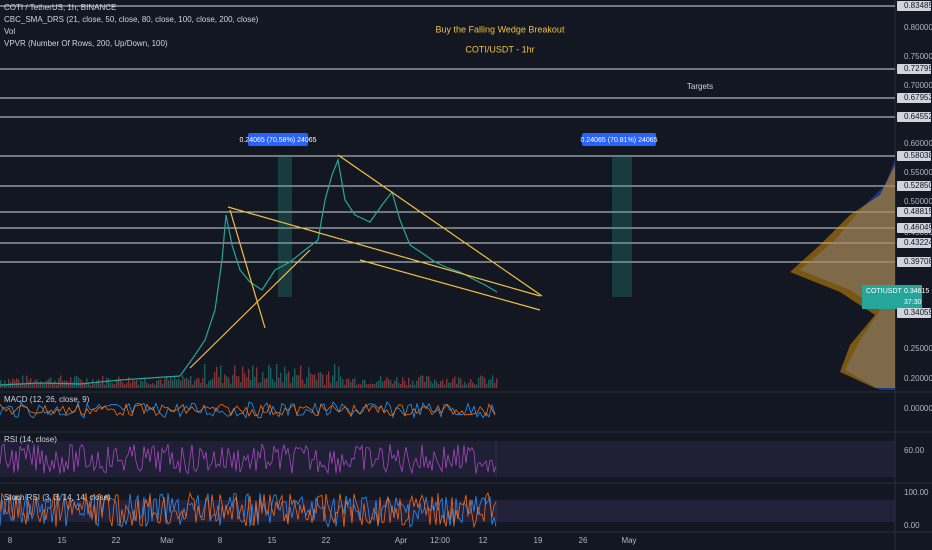 The image size is (932, 550). Describe the element at coordinates (9, 31) in the screenshot. I see `volume-label: Vol` at that location.